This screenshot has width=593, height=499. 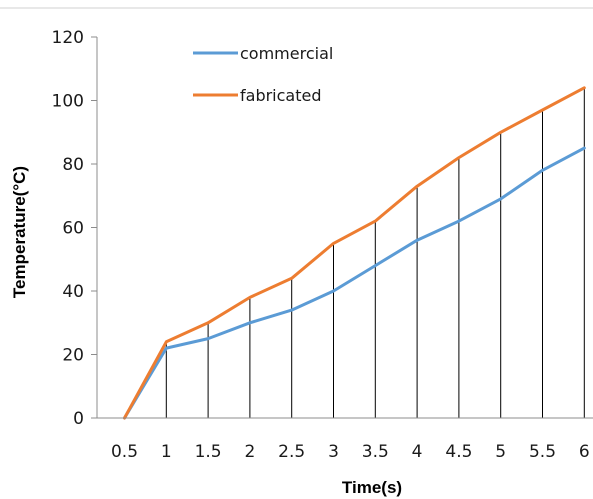 I want to click on x-axis-ticks: 0.5 1 1.5 2 2.5 3 3.5 4 4.5 5 5.5 6, so click(x=350, y=452).